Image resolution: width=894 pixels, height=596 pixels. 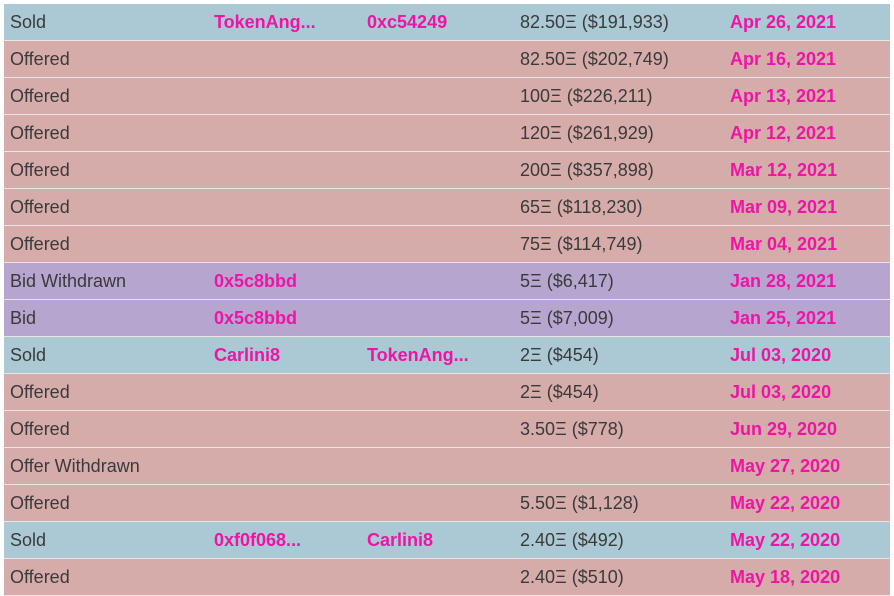 I want to click on table-row: Offered 3.50Ξ ($778) Jun 29, 2020, so click(x=447, y=429).